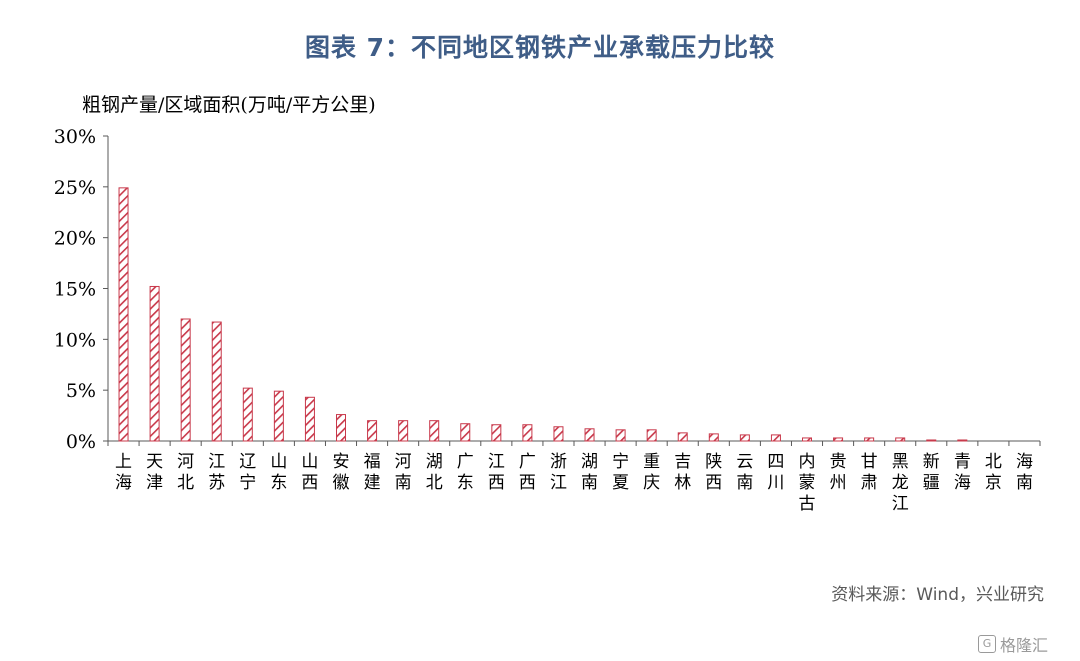 This screenshot has height=661, width=1080. Describe the element at coordinates (744, 472) in the screenshot. I see `x-tick-label: 云南` at that location.